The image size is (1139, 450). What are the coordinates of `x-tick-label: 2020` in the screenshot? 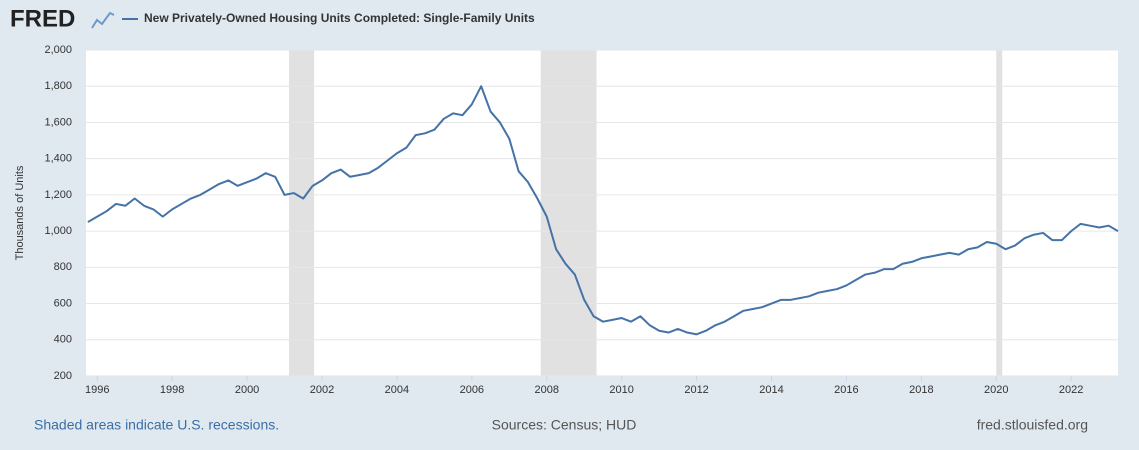 It's located at (996, 390).